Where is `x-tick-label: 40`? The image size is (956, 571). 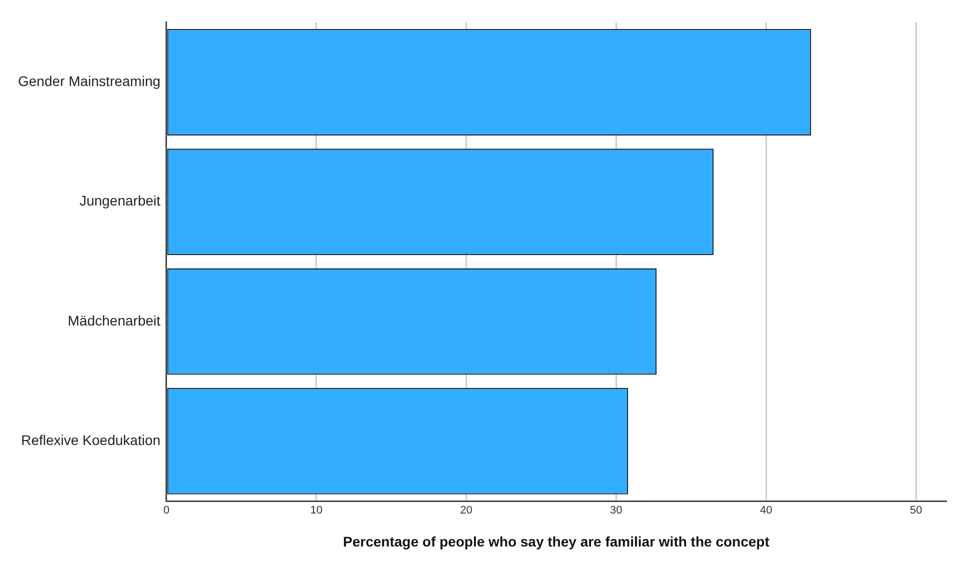 x-tick-label: 40 is located at coordinates (766, 510).